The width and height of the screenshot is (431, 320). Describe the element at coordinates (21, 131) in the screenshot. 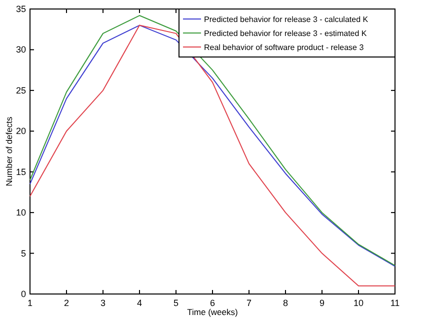

I see `y-tick-label: 20` at that location.